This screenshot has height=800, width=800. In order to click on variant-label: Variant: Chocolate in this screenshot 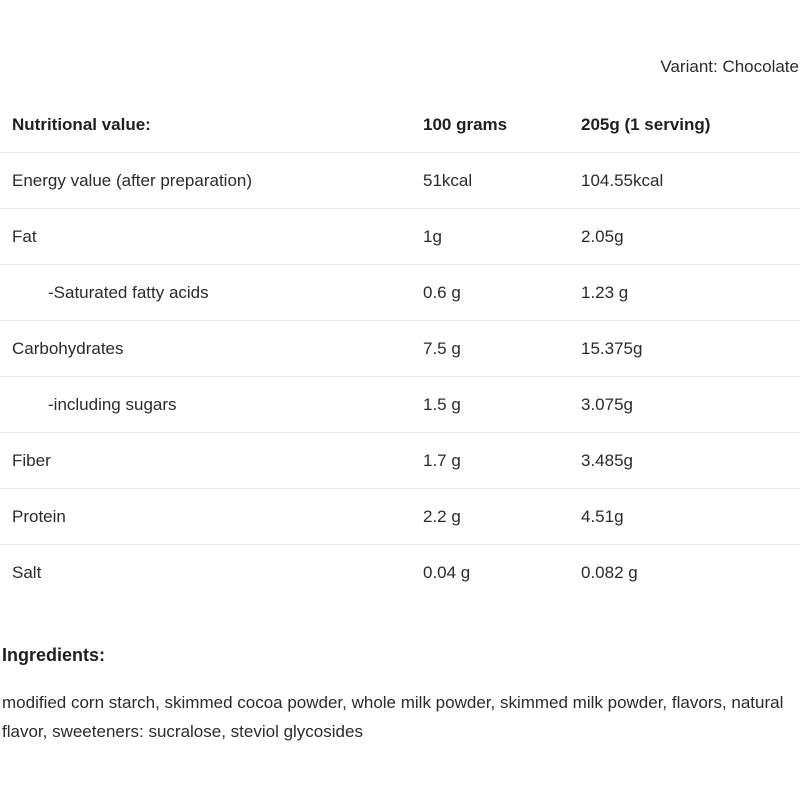, I will do `click(729, 66)`.